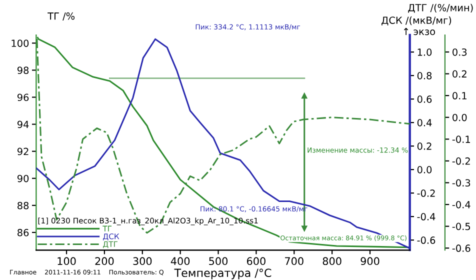 The height and width of the screenshot is (280, 476). I want to click on x-tick-label: 400, so click(180, 261).